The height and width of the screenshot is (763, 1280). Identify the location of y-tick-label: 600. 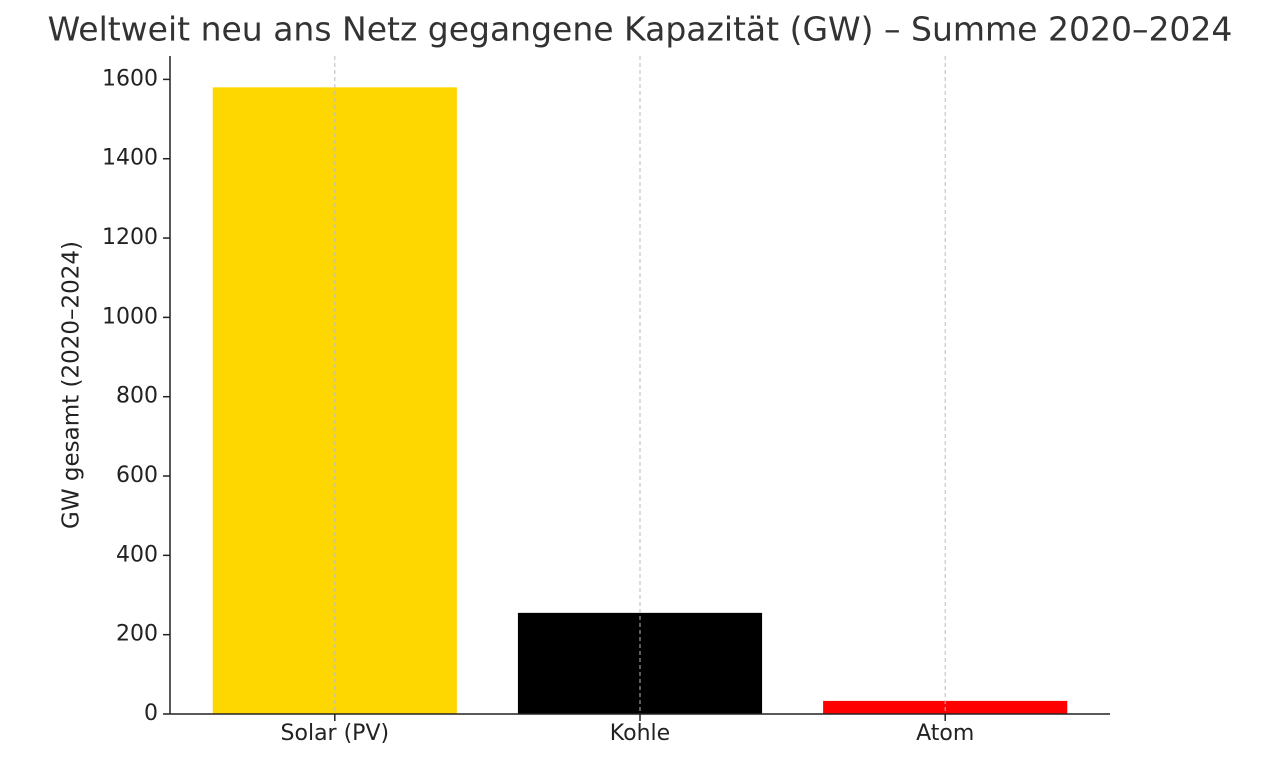
(137, 475).